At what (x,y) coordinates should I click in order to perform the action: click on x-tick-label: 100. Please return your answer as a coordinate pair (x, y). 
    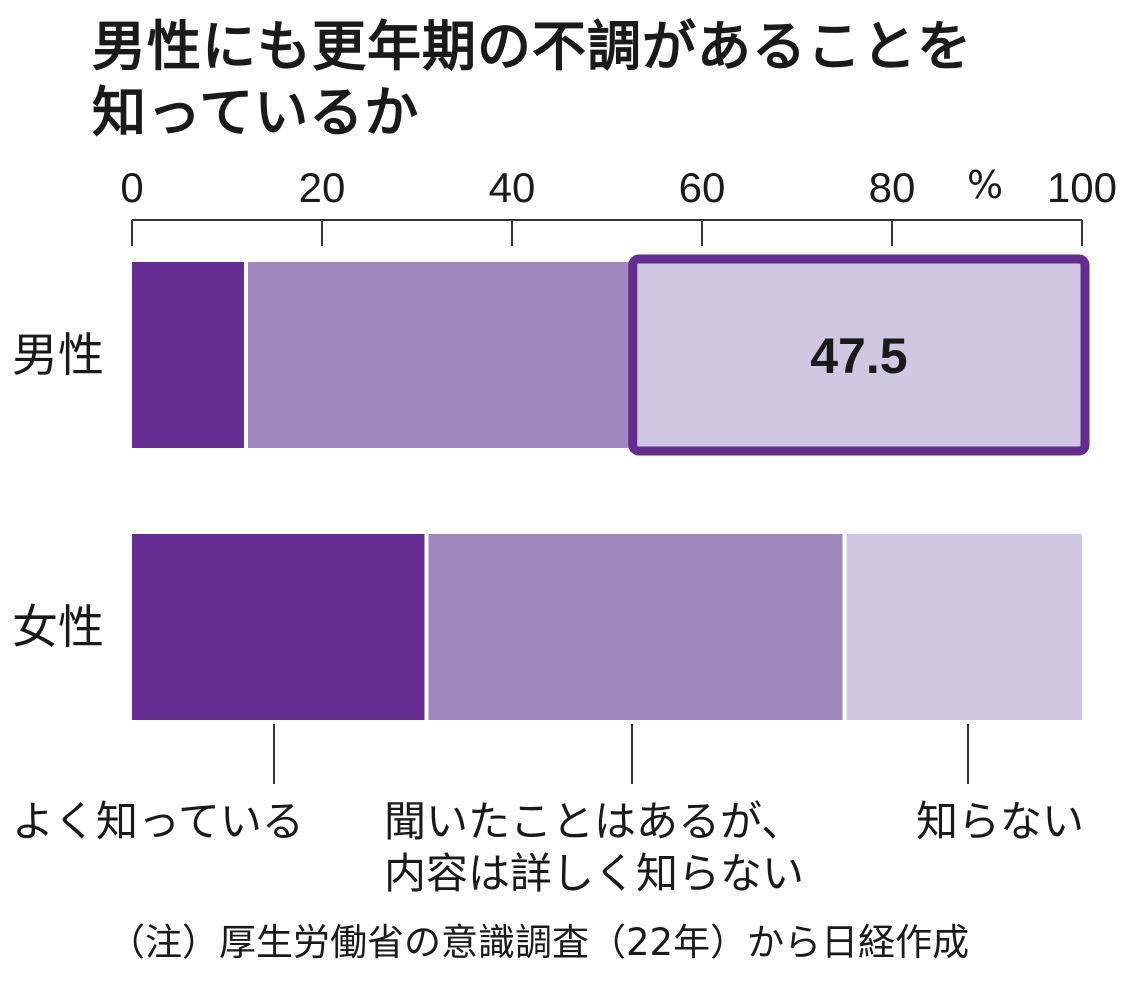
    Looking at the image, I should click on (1082, 187).